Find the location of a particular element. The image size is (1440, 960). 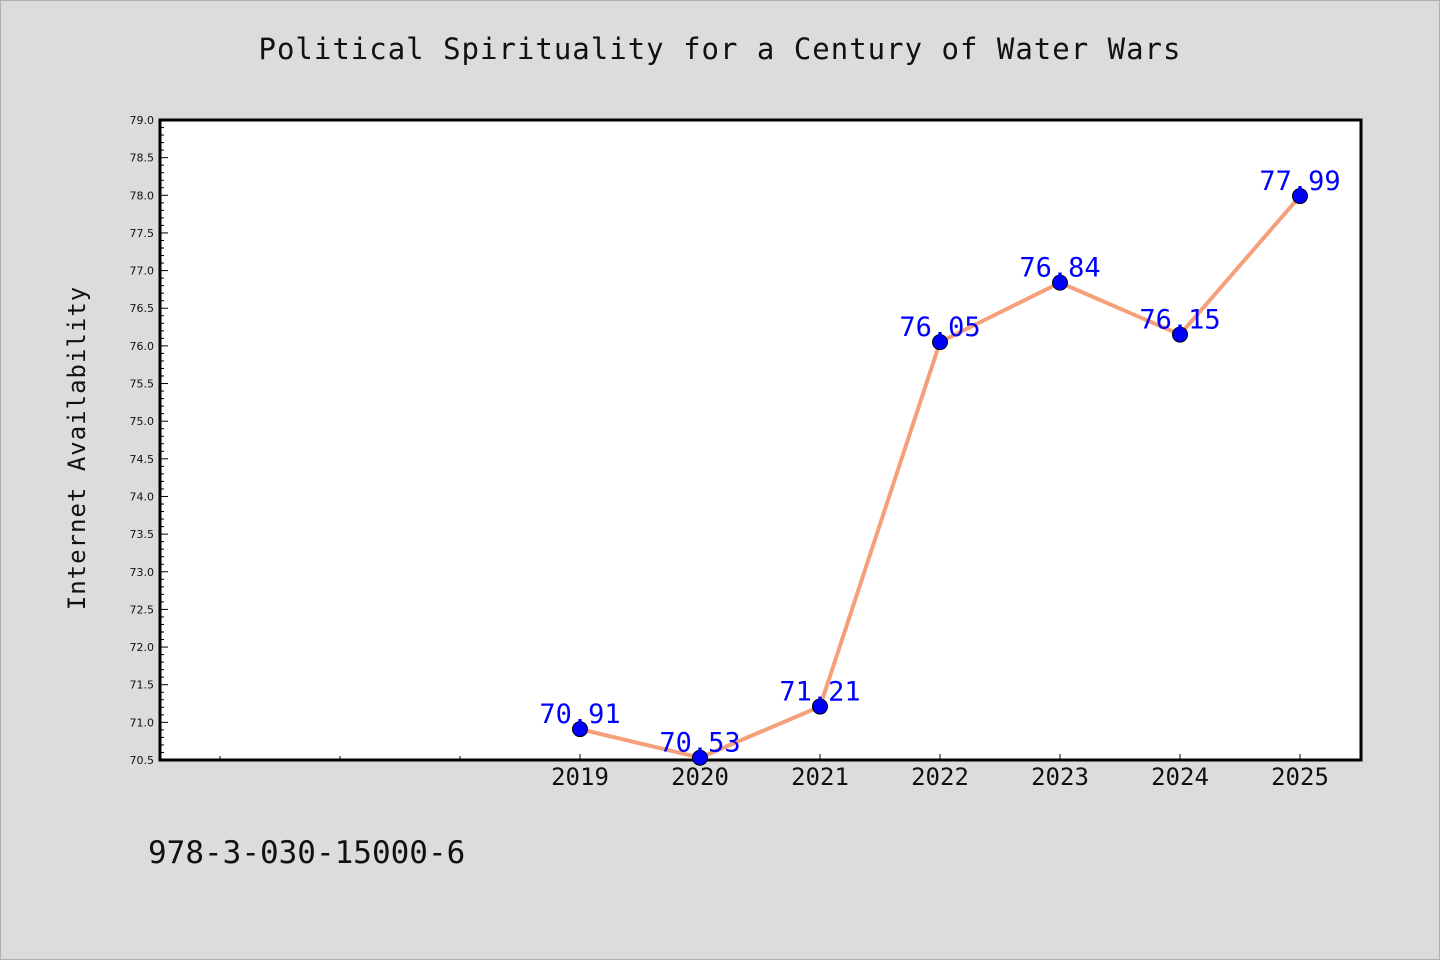

y-tick-label: 76.5 is located at coordinates (142, 308).